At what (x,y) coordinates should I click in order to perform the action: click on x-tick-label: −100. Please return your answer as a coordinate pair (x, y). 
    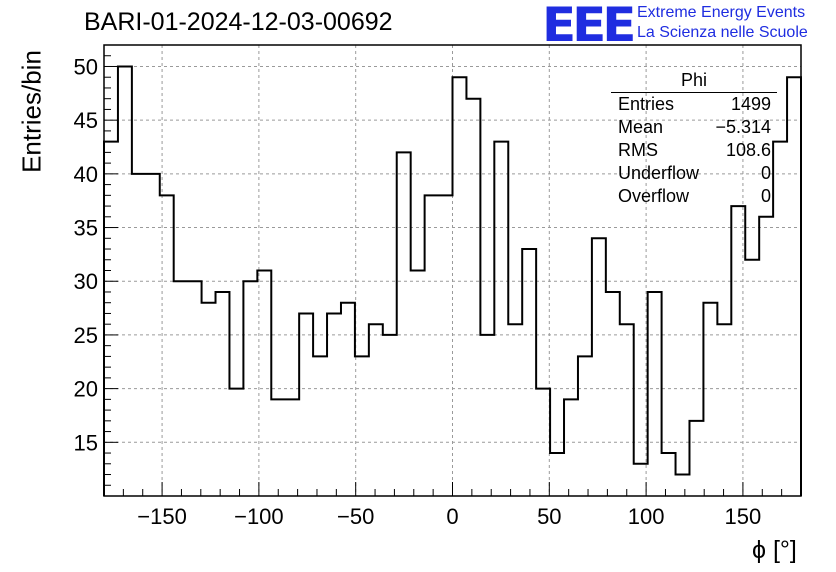
    Looking at the image, I should click on (259, 516).